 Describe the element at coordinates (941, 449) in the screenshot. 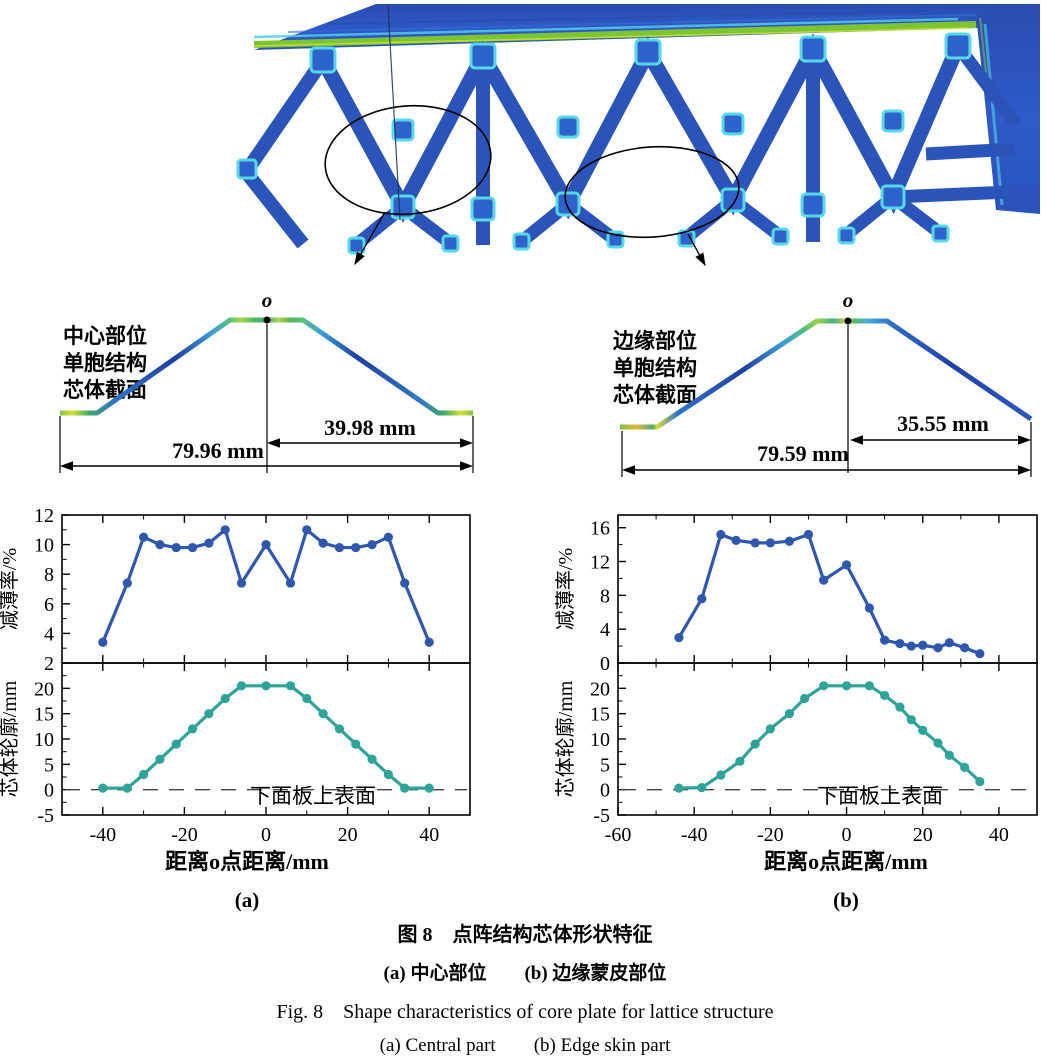

I see `half-width-dimension` at that location.